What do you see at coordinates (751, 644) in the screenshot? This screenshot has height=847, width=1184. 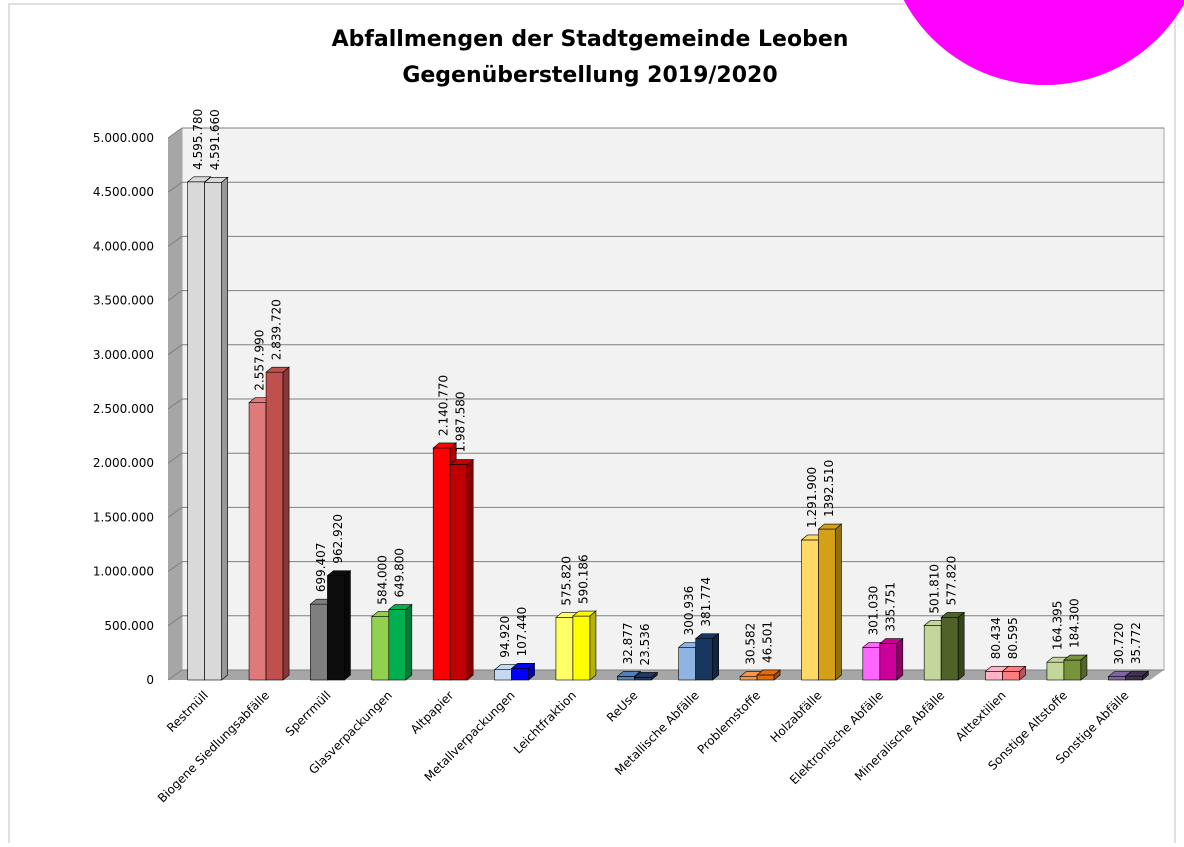 I see `value-label: 30.582` at bounding box center [751, 644].